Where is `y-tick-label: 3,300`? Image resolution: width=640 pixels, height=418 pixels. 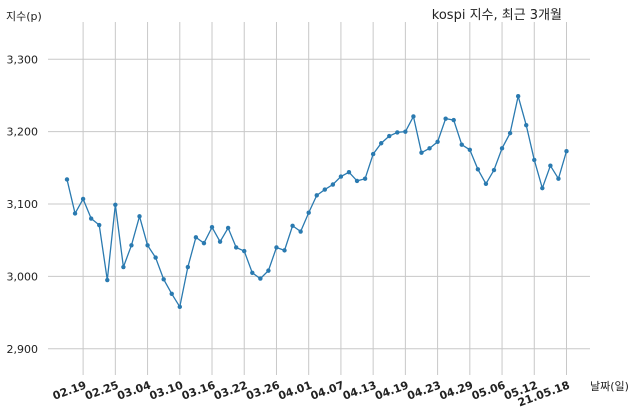
y-tick-label: 3,300 is located at coordinates (23, 59).